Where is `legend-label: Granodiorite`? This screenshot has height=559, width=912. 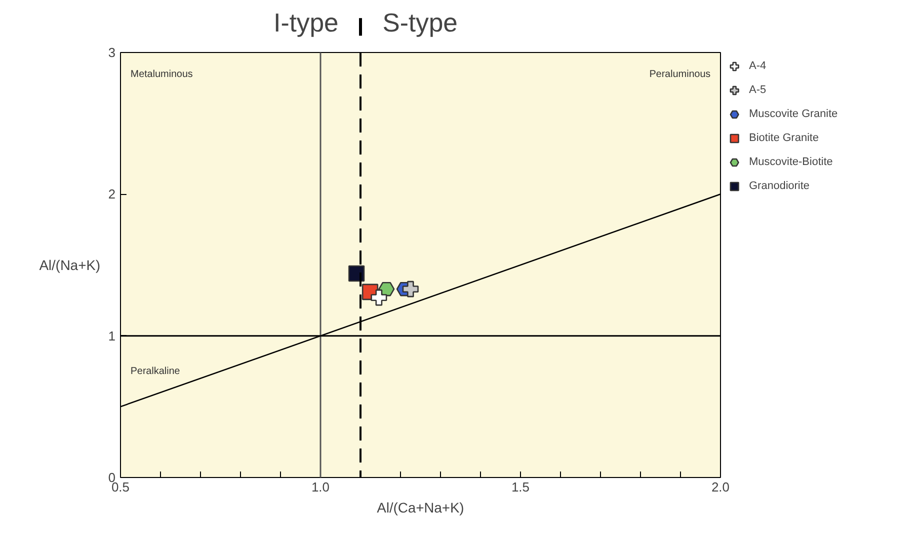 legend-label: Granodiorite is located at coordinates (779, 186).